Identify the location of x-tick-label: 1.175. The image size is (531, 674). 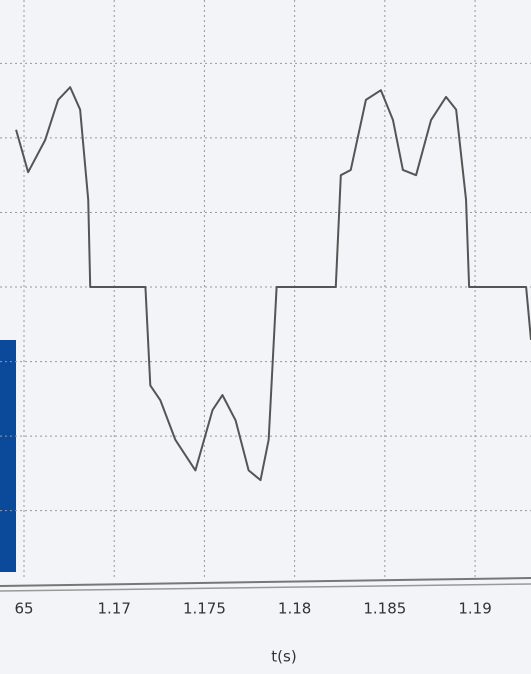
(204, 609).